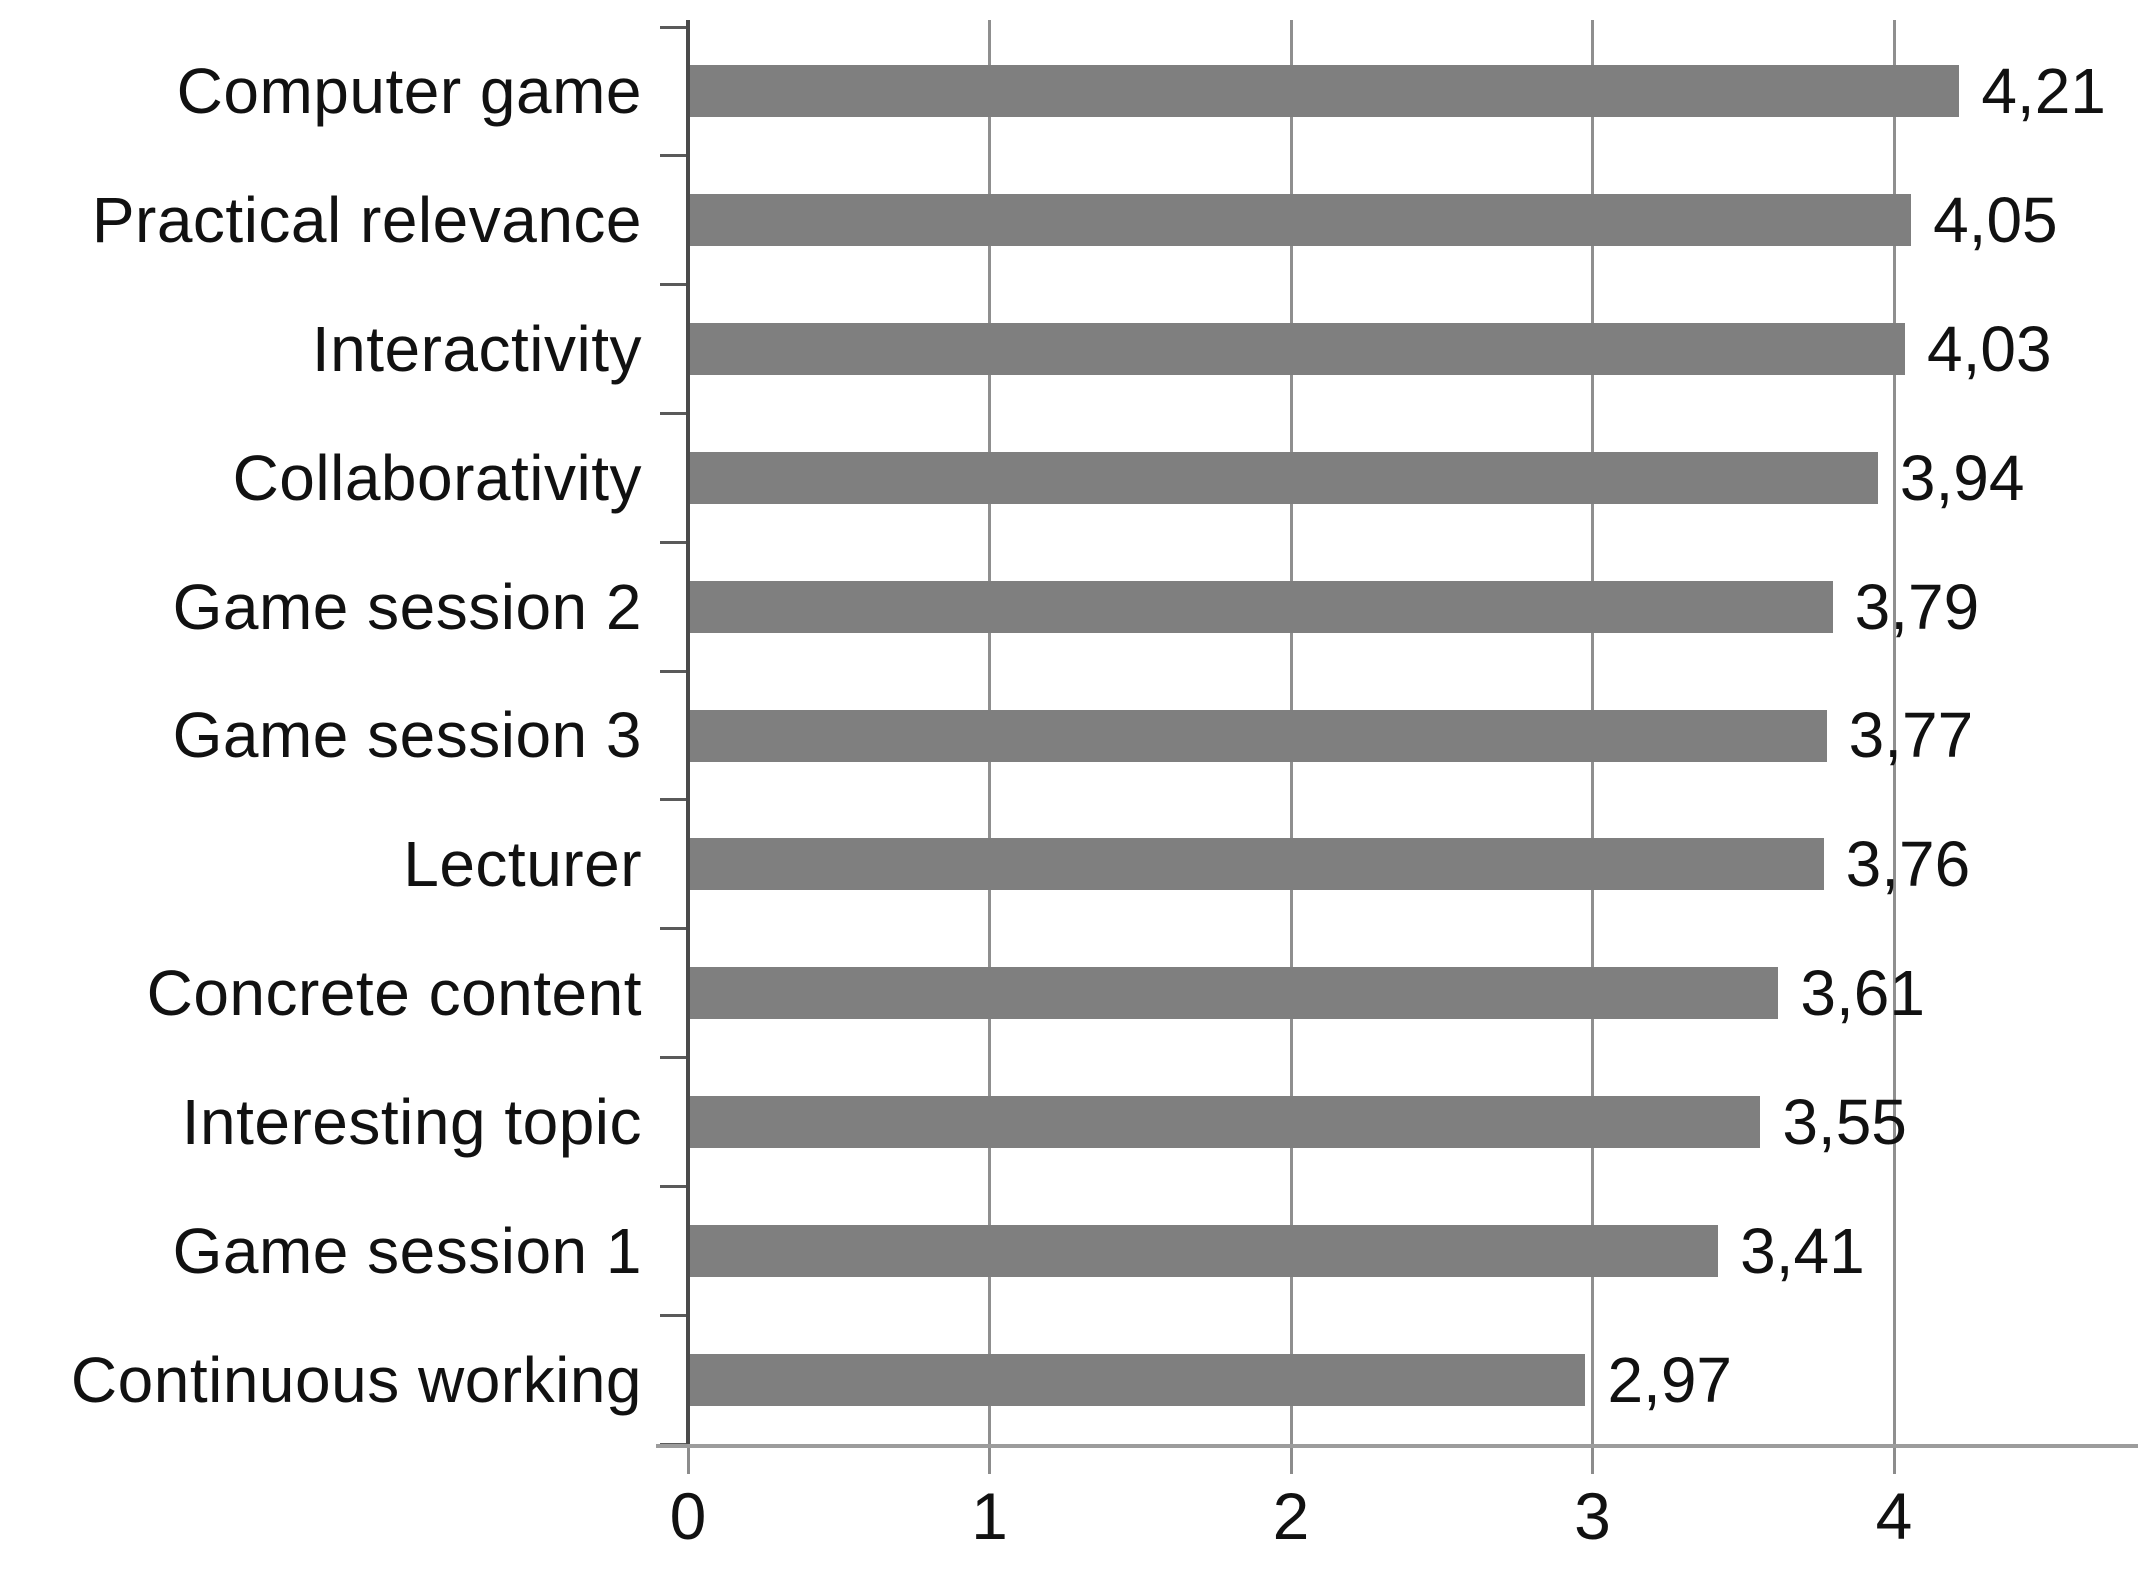  Describe the element at coordinates (1962, 477) in the screenshot. I see `value-label: 3,94` at that location.